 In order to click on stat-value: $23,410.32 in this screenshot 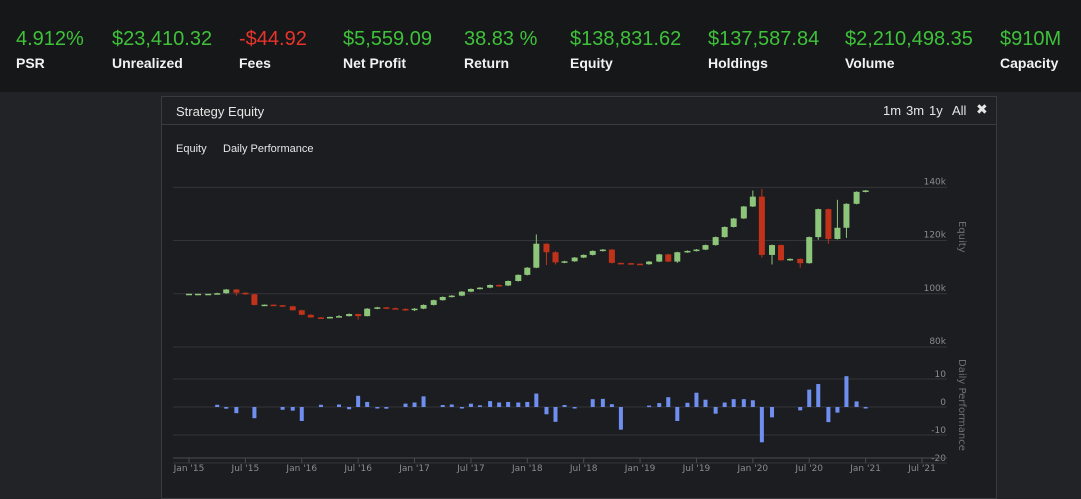, I will do `click(162, 39)`.